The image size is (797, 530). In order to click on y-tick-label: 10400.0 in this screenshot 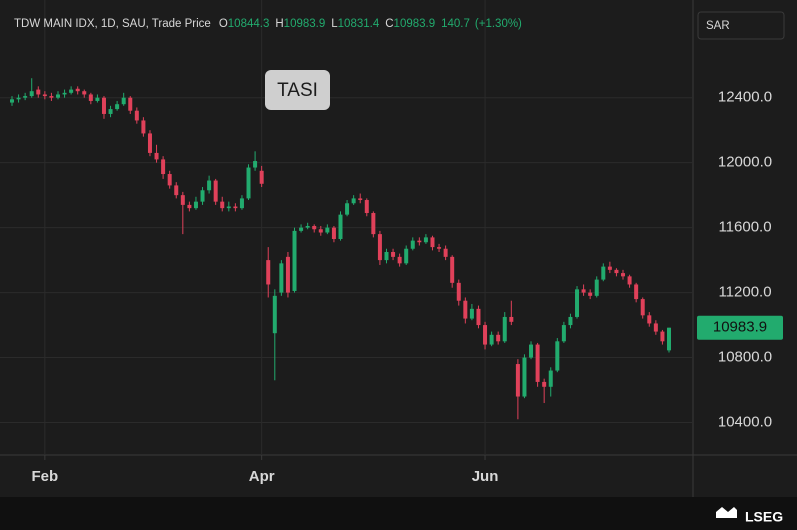, I will do `click(745, 421)`.